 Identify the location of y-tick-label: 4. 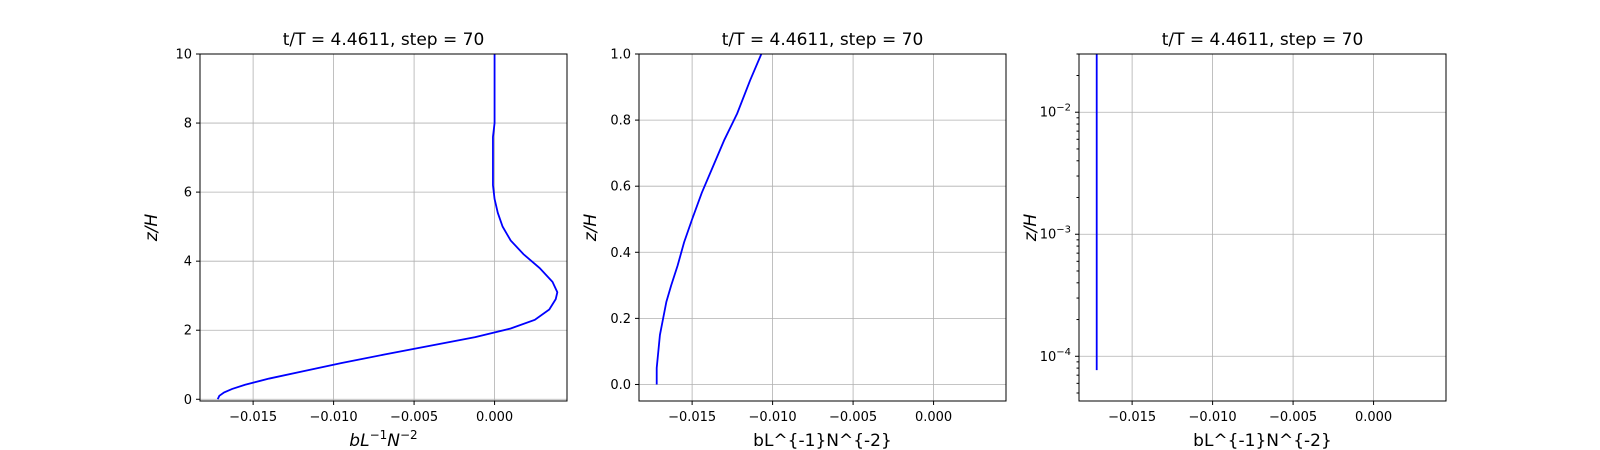
(188, 262).